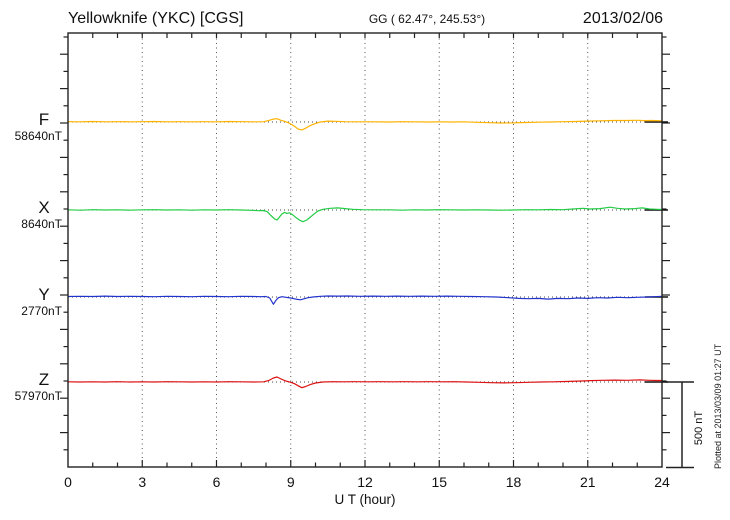 This screenshot has width=730, height=520. What do you see at coordinates (291, 482) in the screenshot?
I see `x-tick-label: 9` at bounding box center [291, 482].